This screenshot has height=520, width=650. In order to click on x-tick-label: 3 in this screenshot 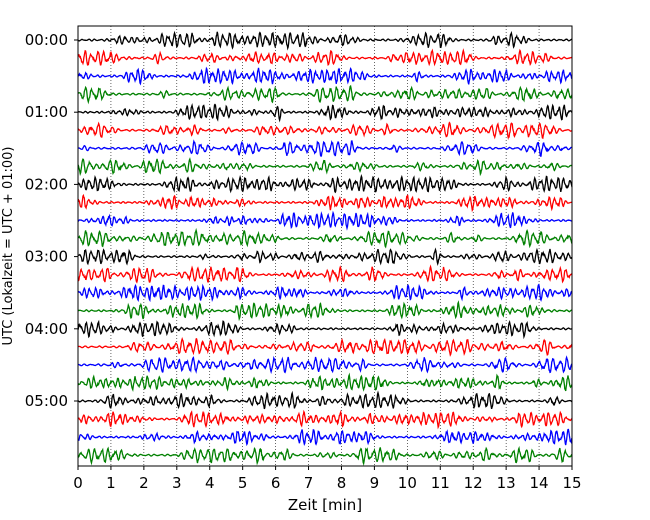, I will do `click(177, 483)`.